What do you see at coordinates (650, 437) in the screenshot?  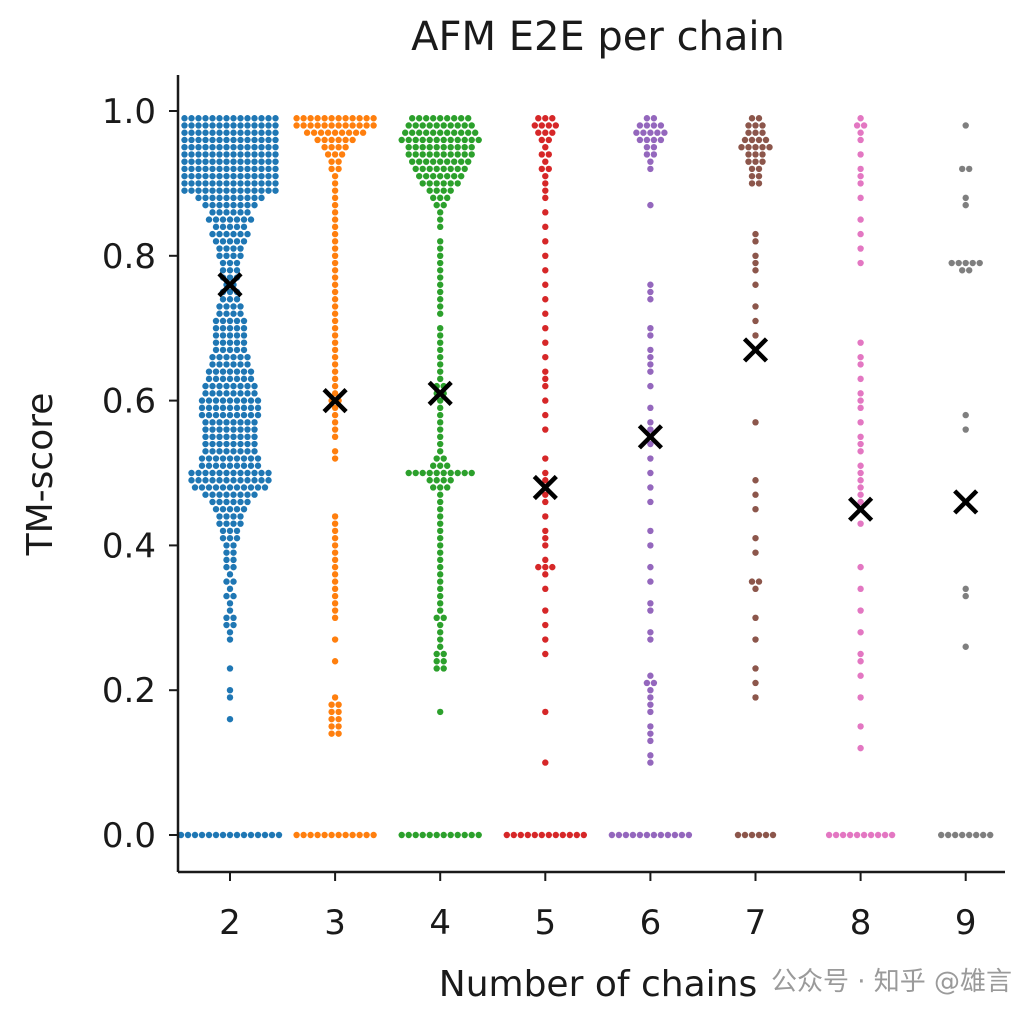 I see `mean-marker` at bounding box center [650, 437].